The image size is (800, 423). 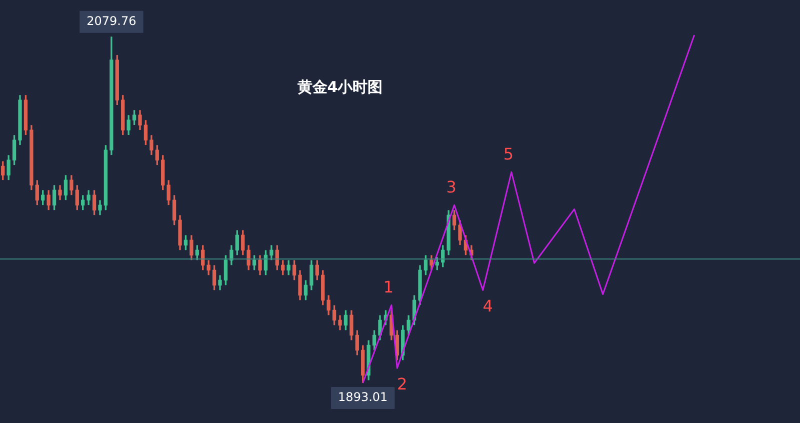 What do you see at coordinates (111, 21) in the screenshot?
I see `annotation: 2079.76` at bounding box center [111, 21].